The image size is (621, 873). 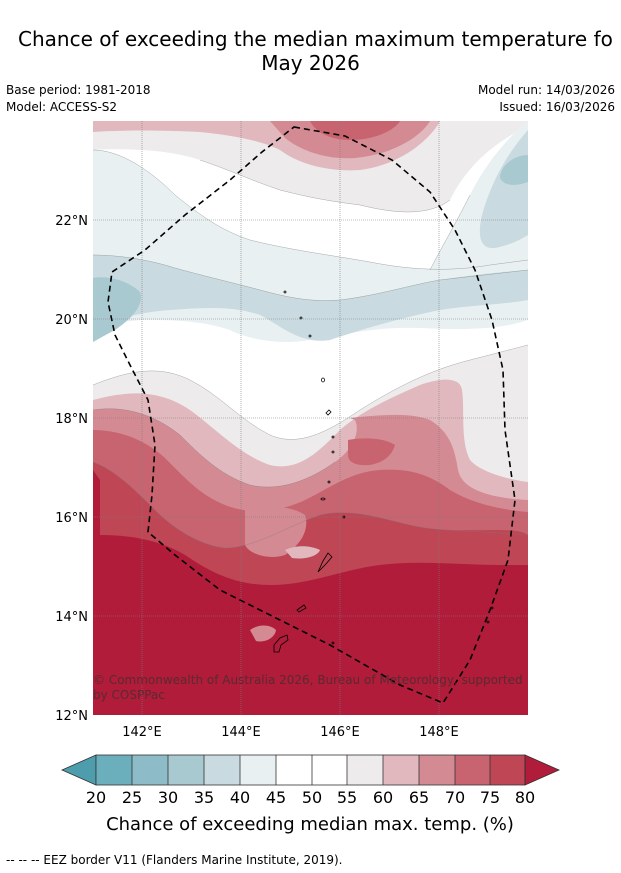 What do you see at coordinates (290, 732) in the screenshot?
I see `longitude-labels: 142°E 144°E 146°E 148°E` at bounding box center [290, 732].